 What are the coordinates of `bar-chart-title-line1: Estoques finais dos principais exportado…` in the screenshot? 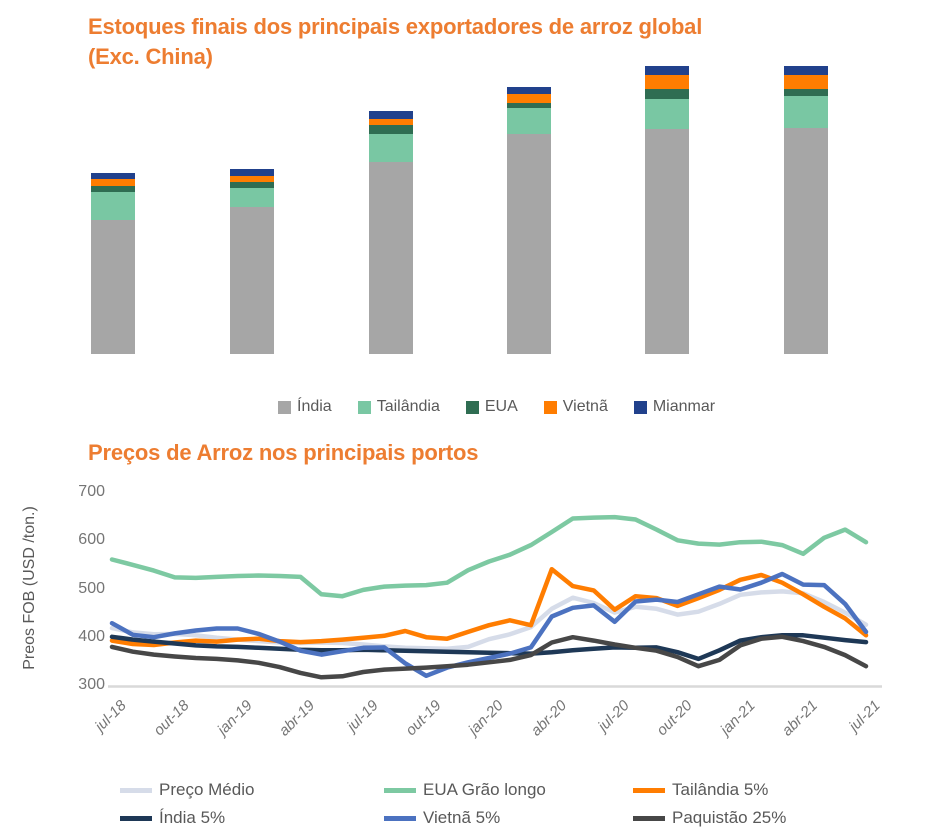 It's located at (395, 26).